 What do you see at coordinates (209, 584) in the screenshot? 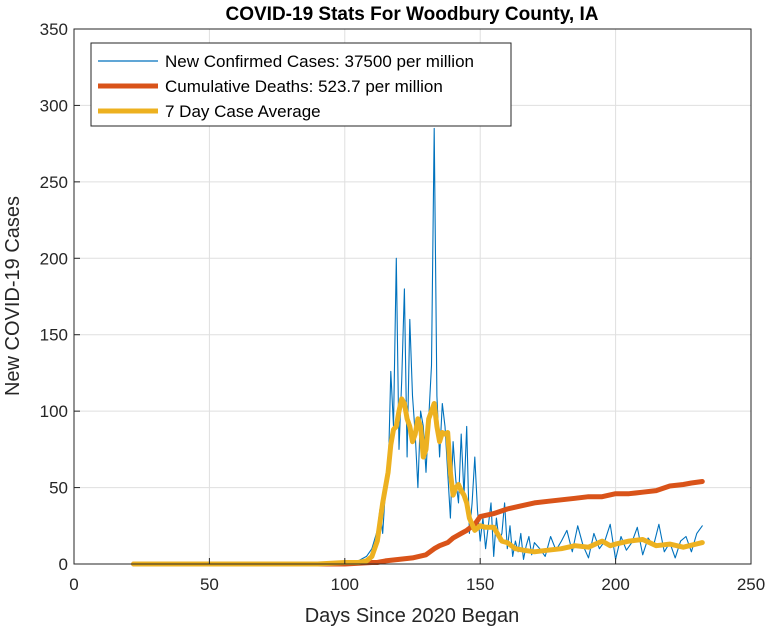
I see `x-tick-label: 50` at bounding box center [209, 584].